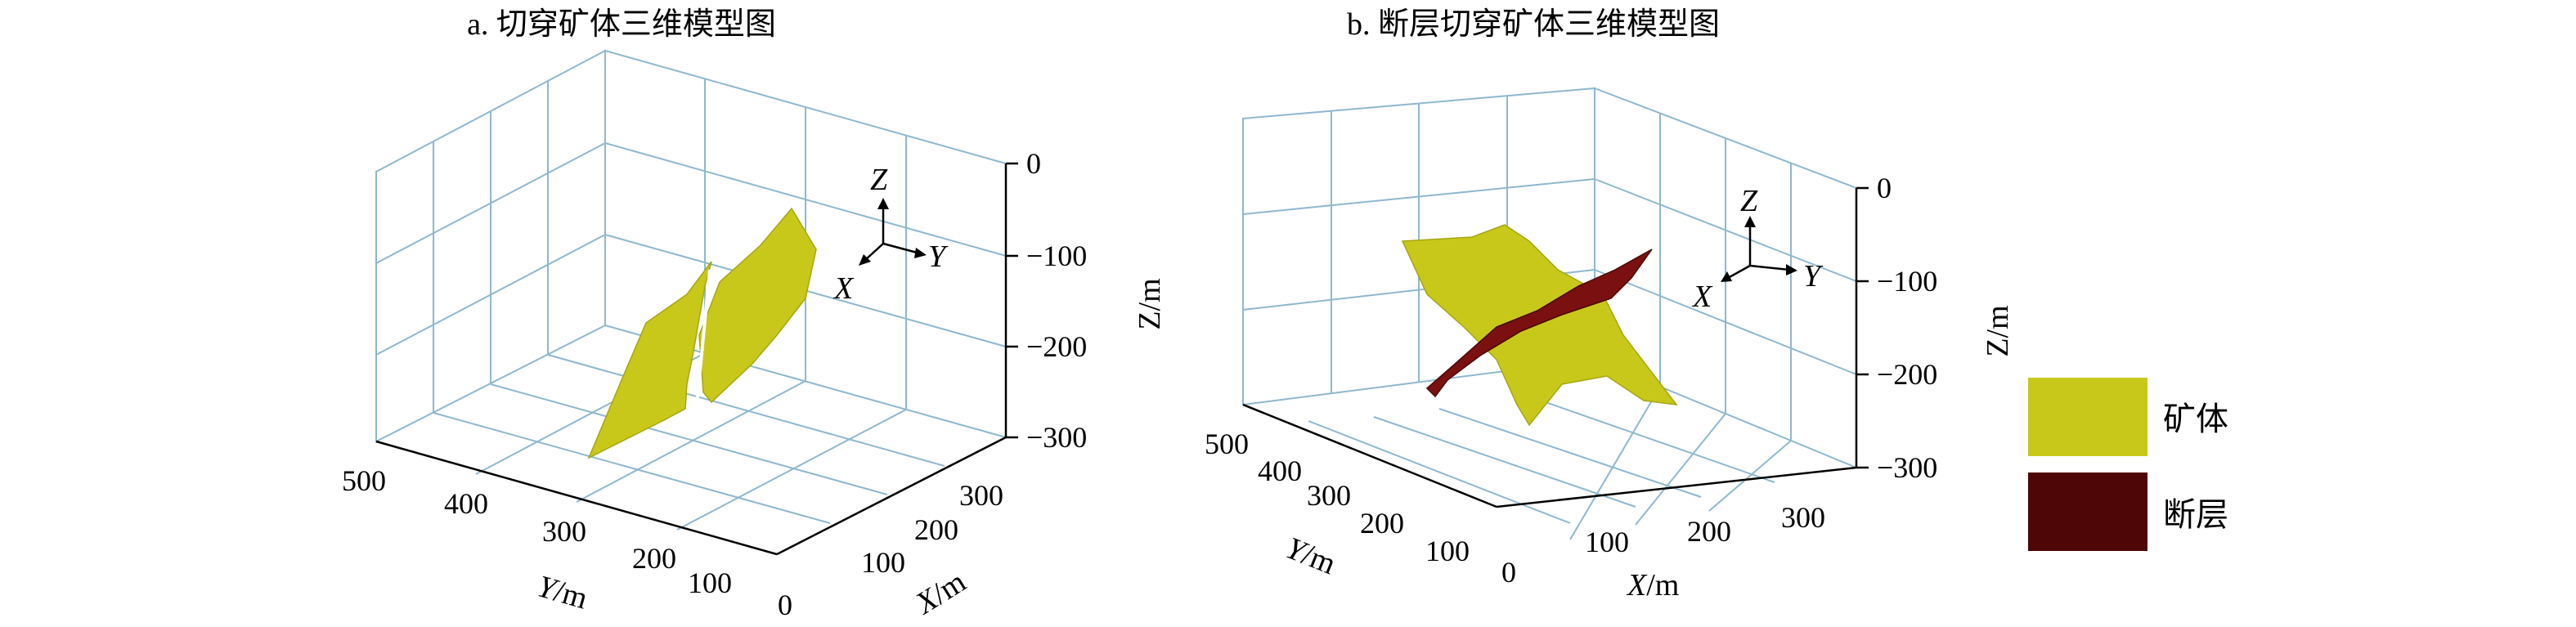  Describe the element at coordinates (1056, 346) in the screenshot. I see `panel-a-z-tick: −200` at that location.